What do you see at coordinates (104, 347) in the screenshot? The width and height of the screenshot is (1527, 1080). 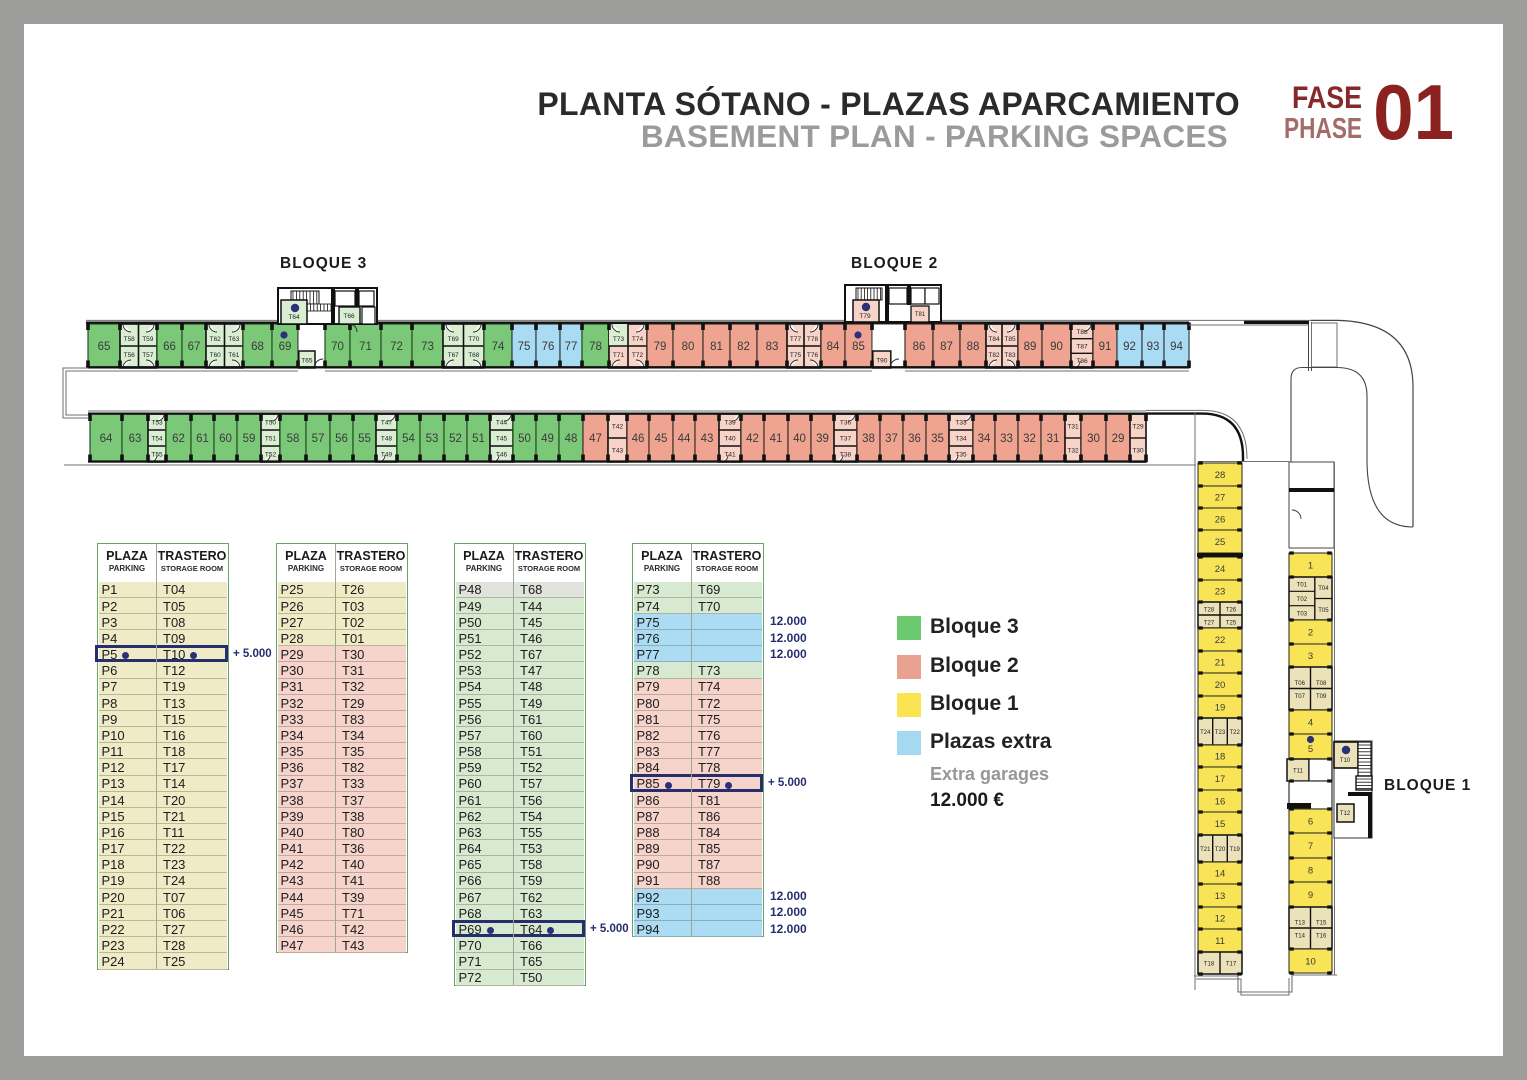 I see `svg-text: 65` at bounding box center [104, 347].